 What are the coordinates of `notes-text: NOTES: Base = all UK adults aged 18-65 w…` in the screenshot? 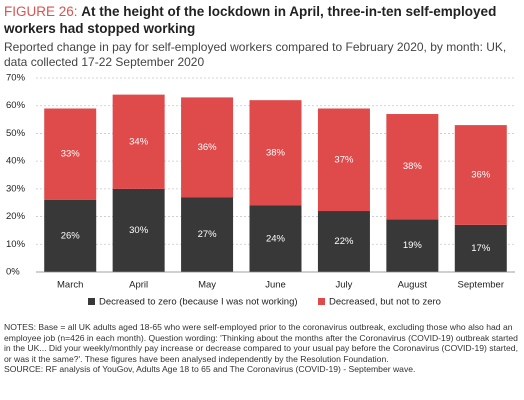 It's located at (261, 343).